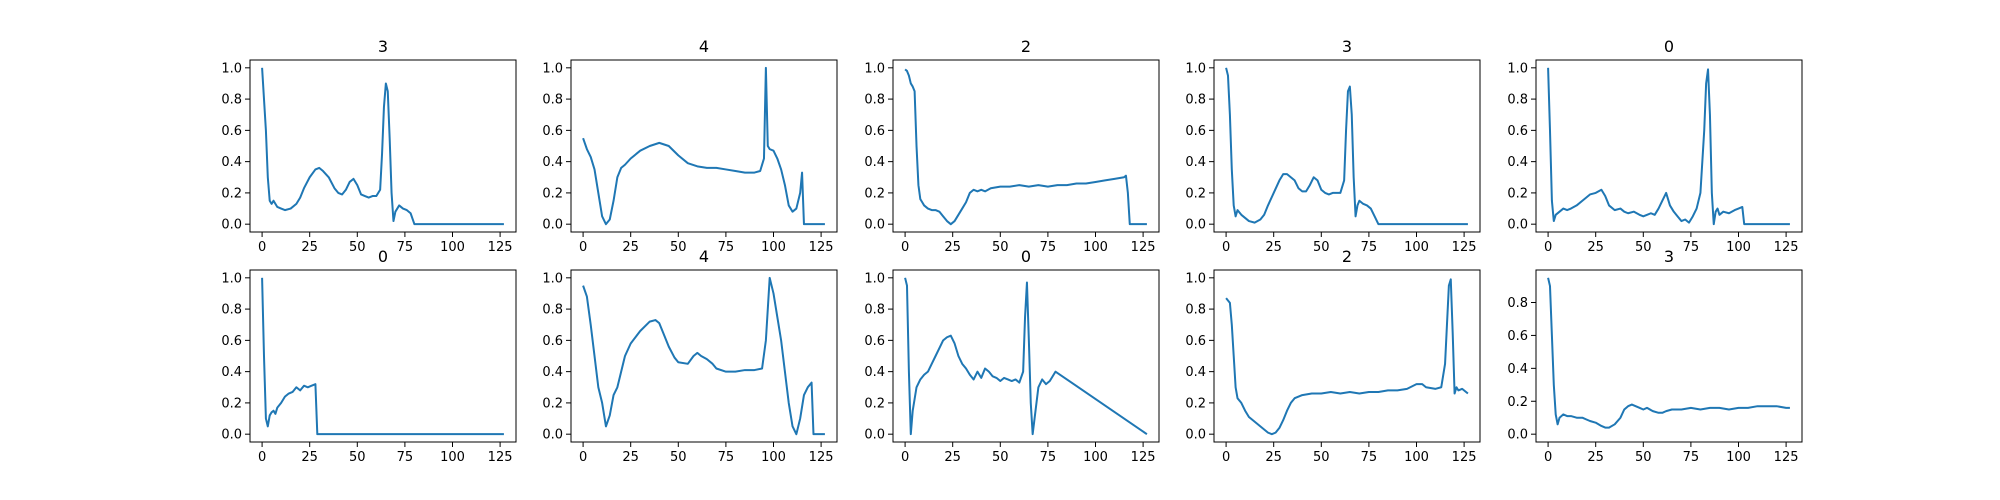 The height and width of the screenshot is (500, 2000). I want to click on subplot: 2 0 25 50 75 100 125 0.0 0.2 0.4 0.6 0.8 1.0, so click(1333, 356).